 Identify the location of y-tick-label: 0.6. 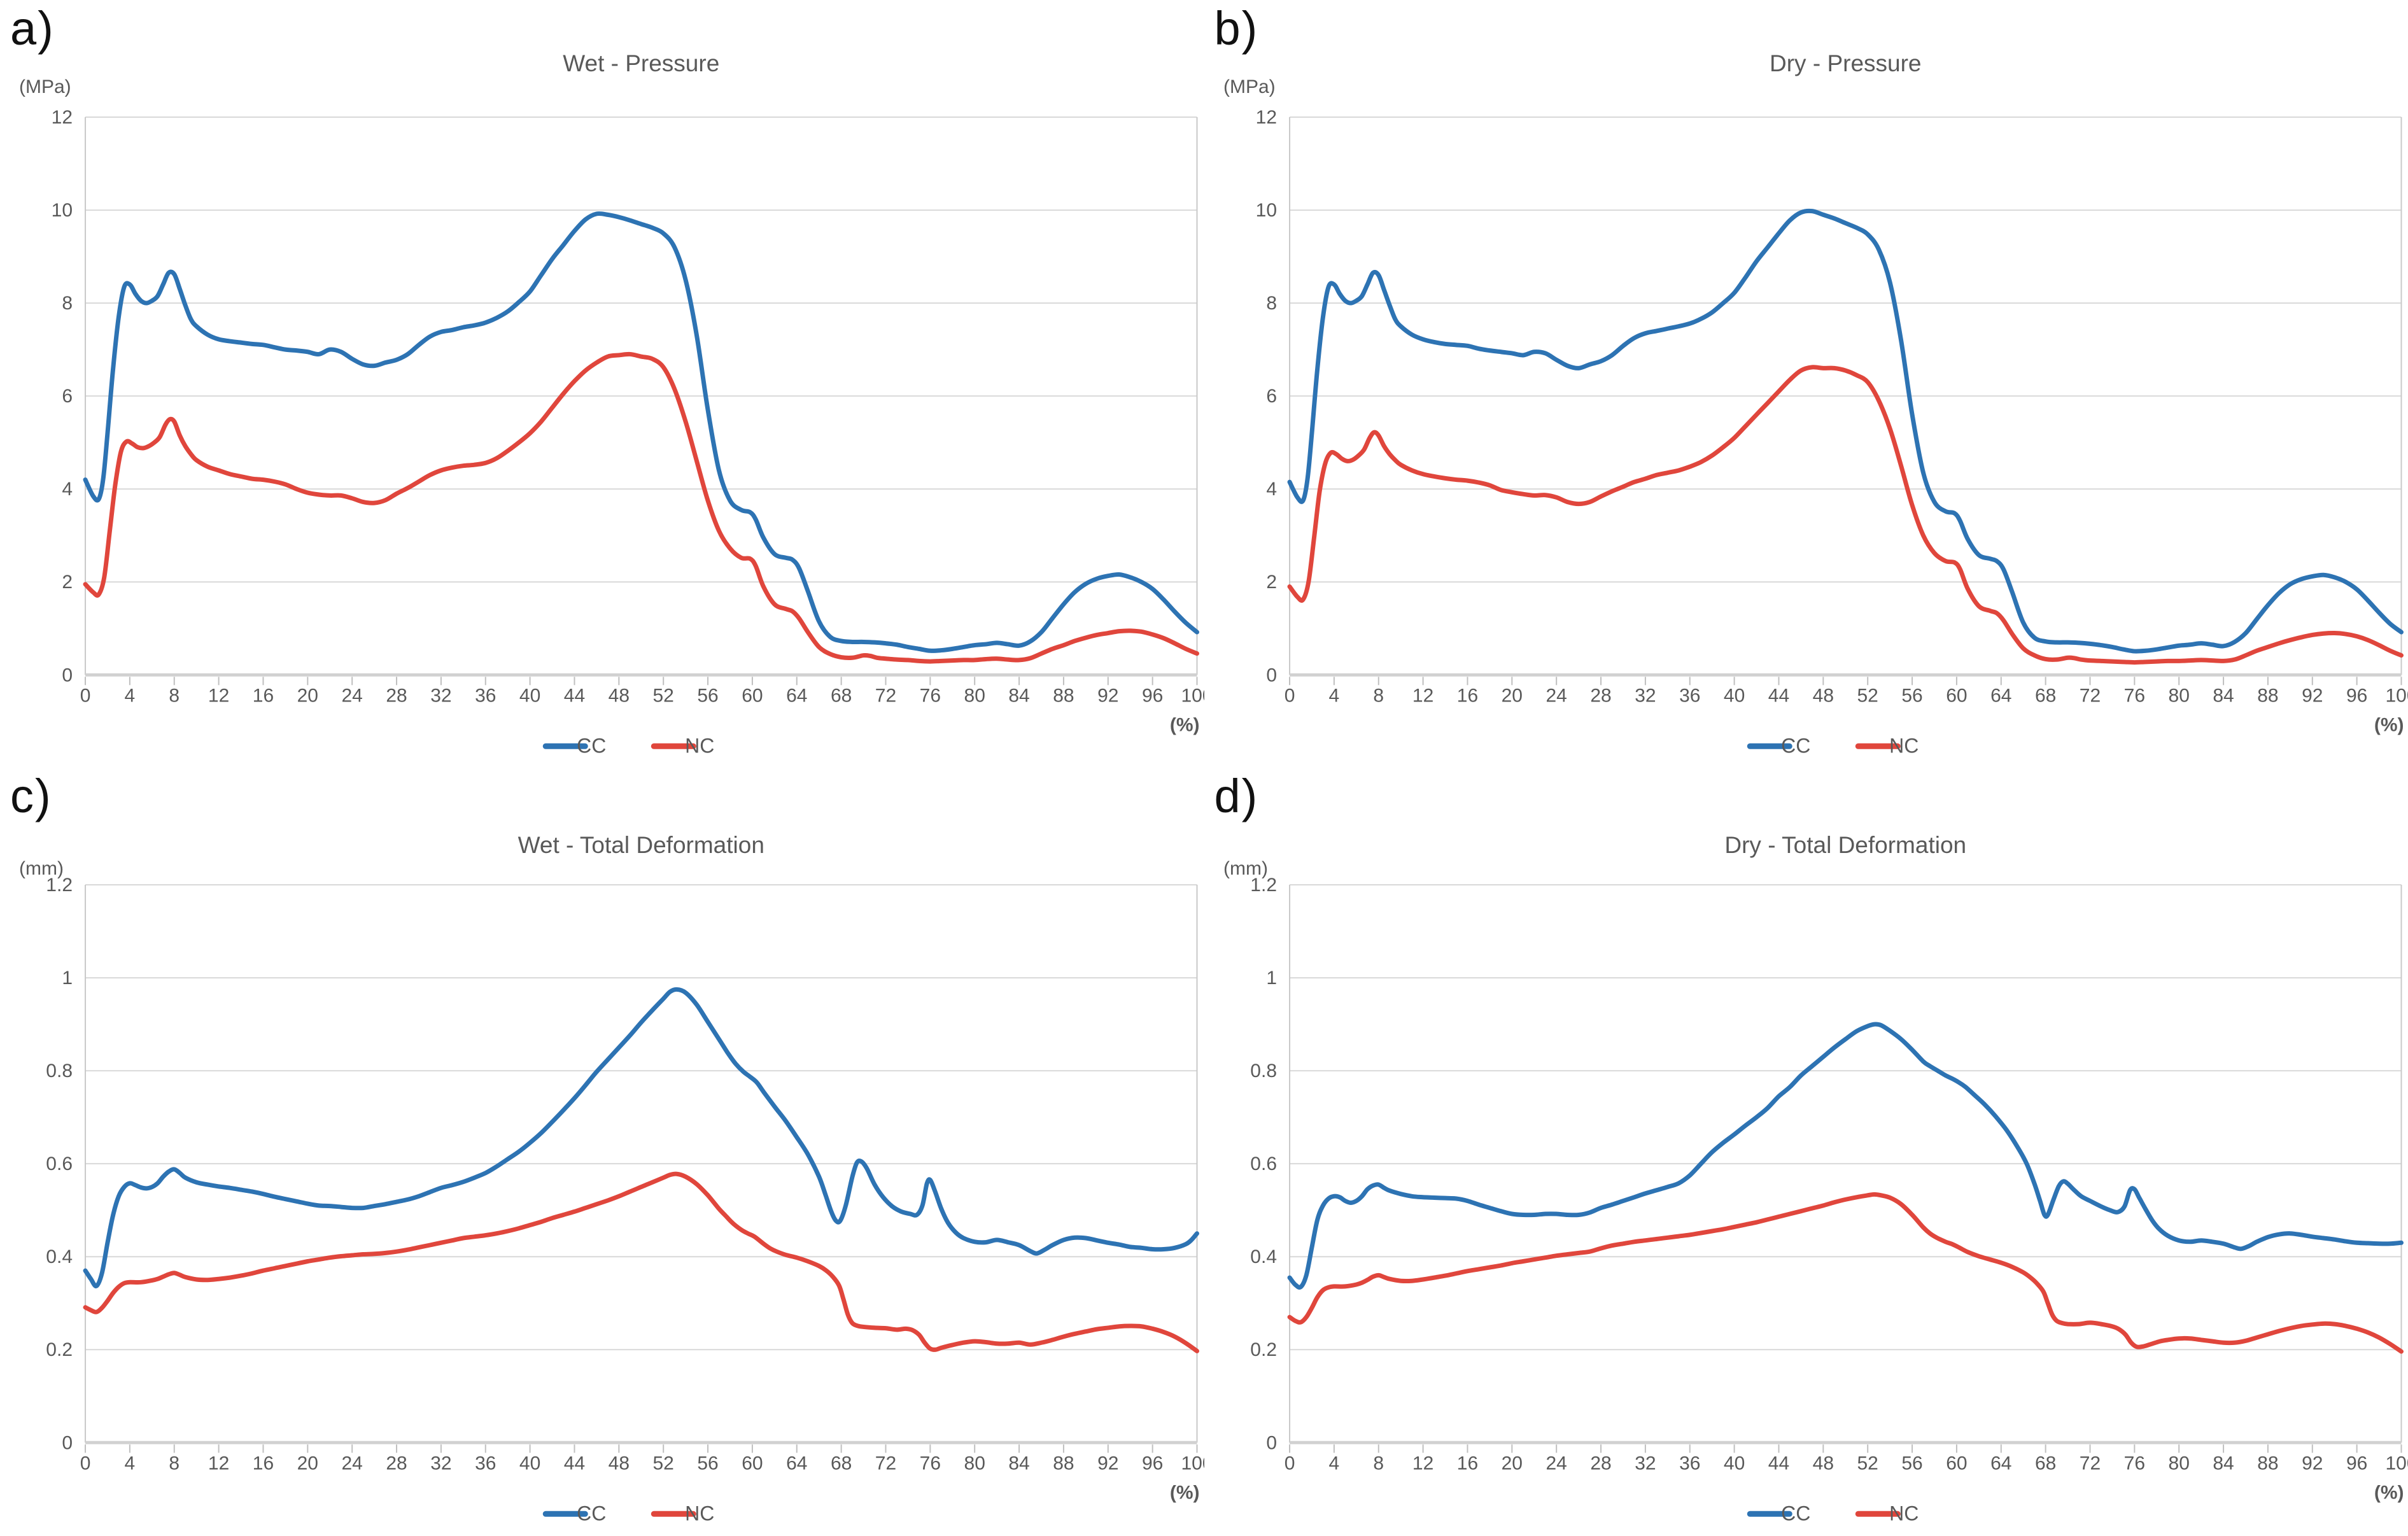
(59, 1163).